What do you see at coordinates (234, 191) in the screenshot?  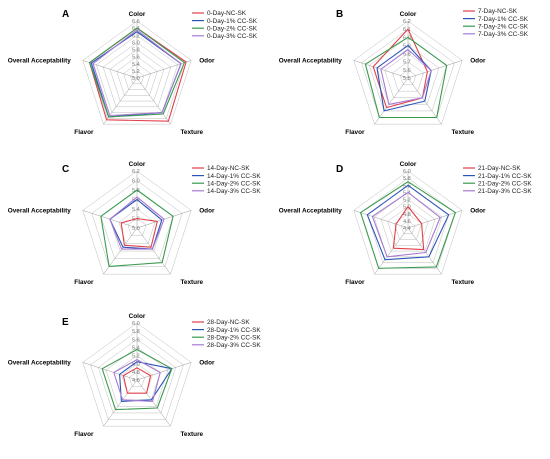 I see `legend-label: 14-Day-3% CC-SK` at bounding box center [234, 191].